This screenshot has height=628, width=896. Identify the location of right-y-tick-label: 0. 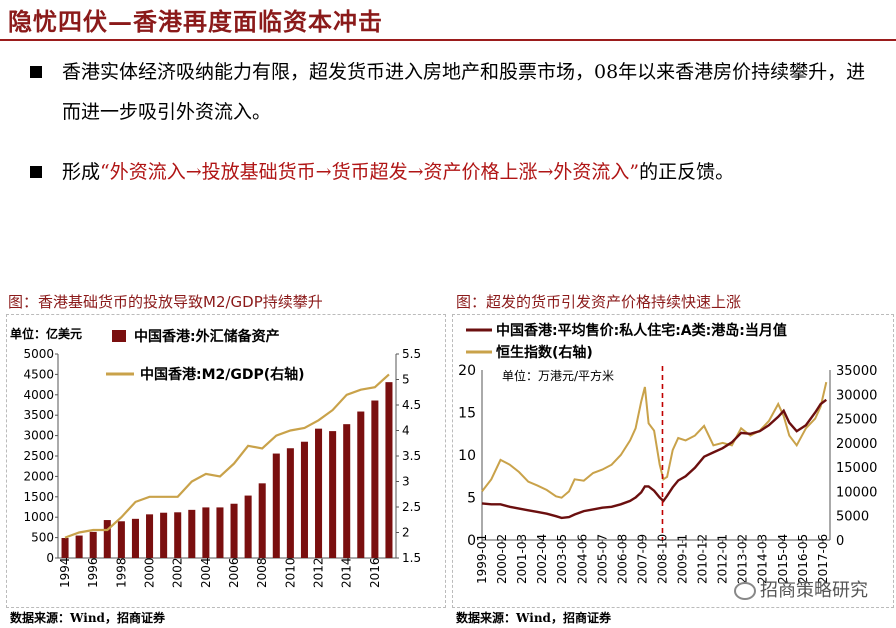
(840, 541).